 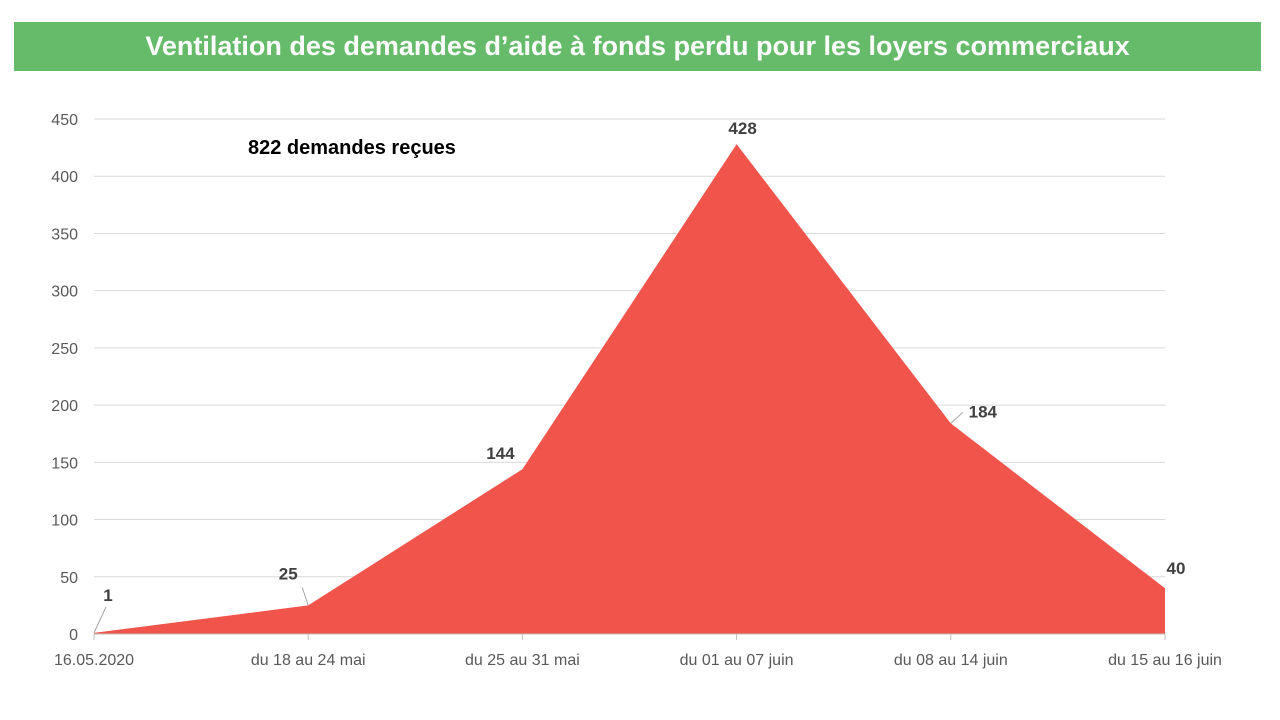 I want to click on data-label: 428, so click(x=742, y=128).